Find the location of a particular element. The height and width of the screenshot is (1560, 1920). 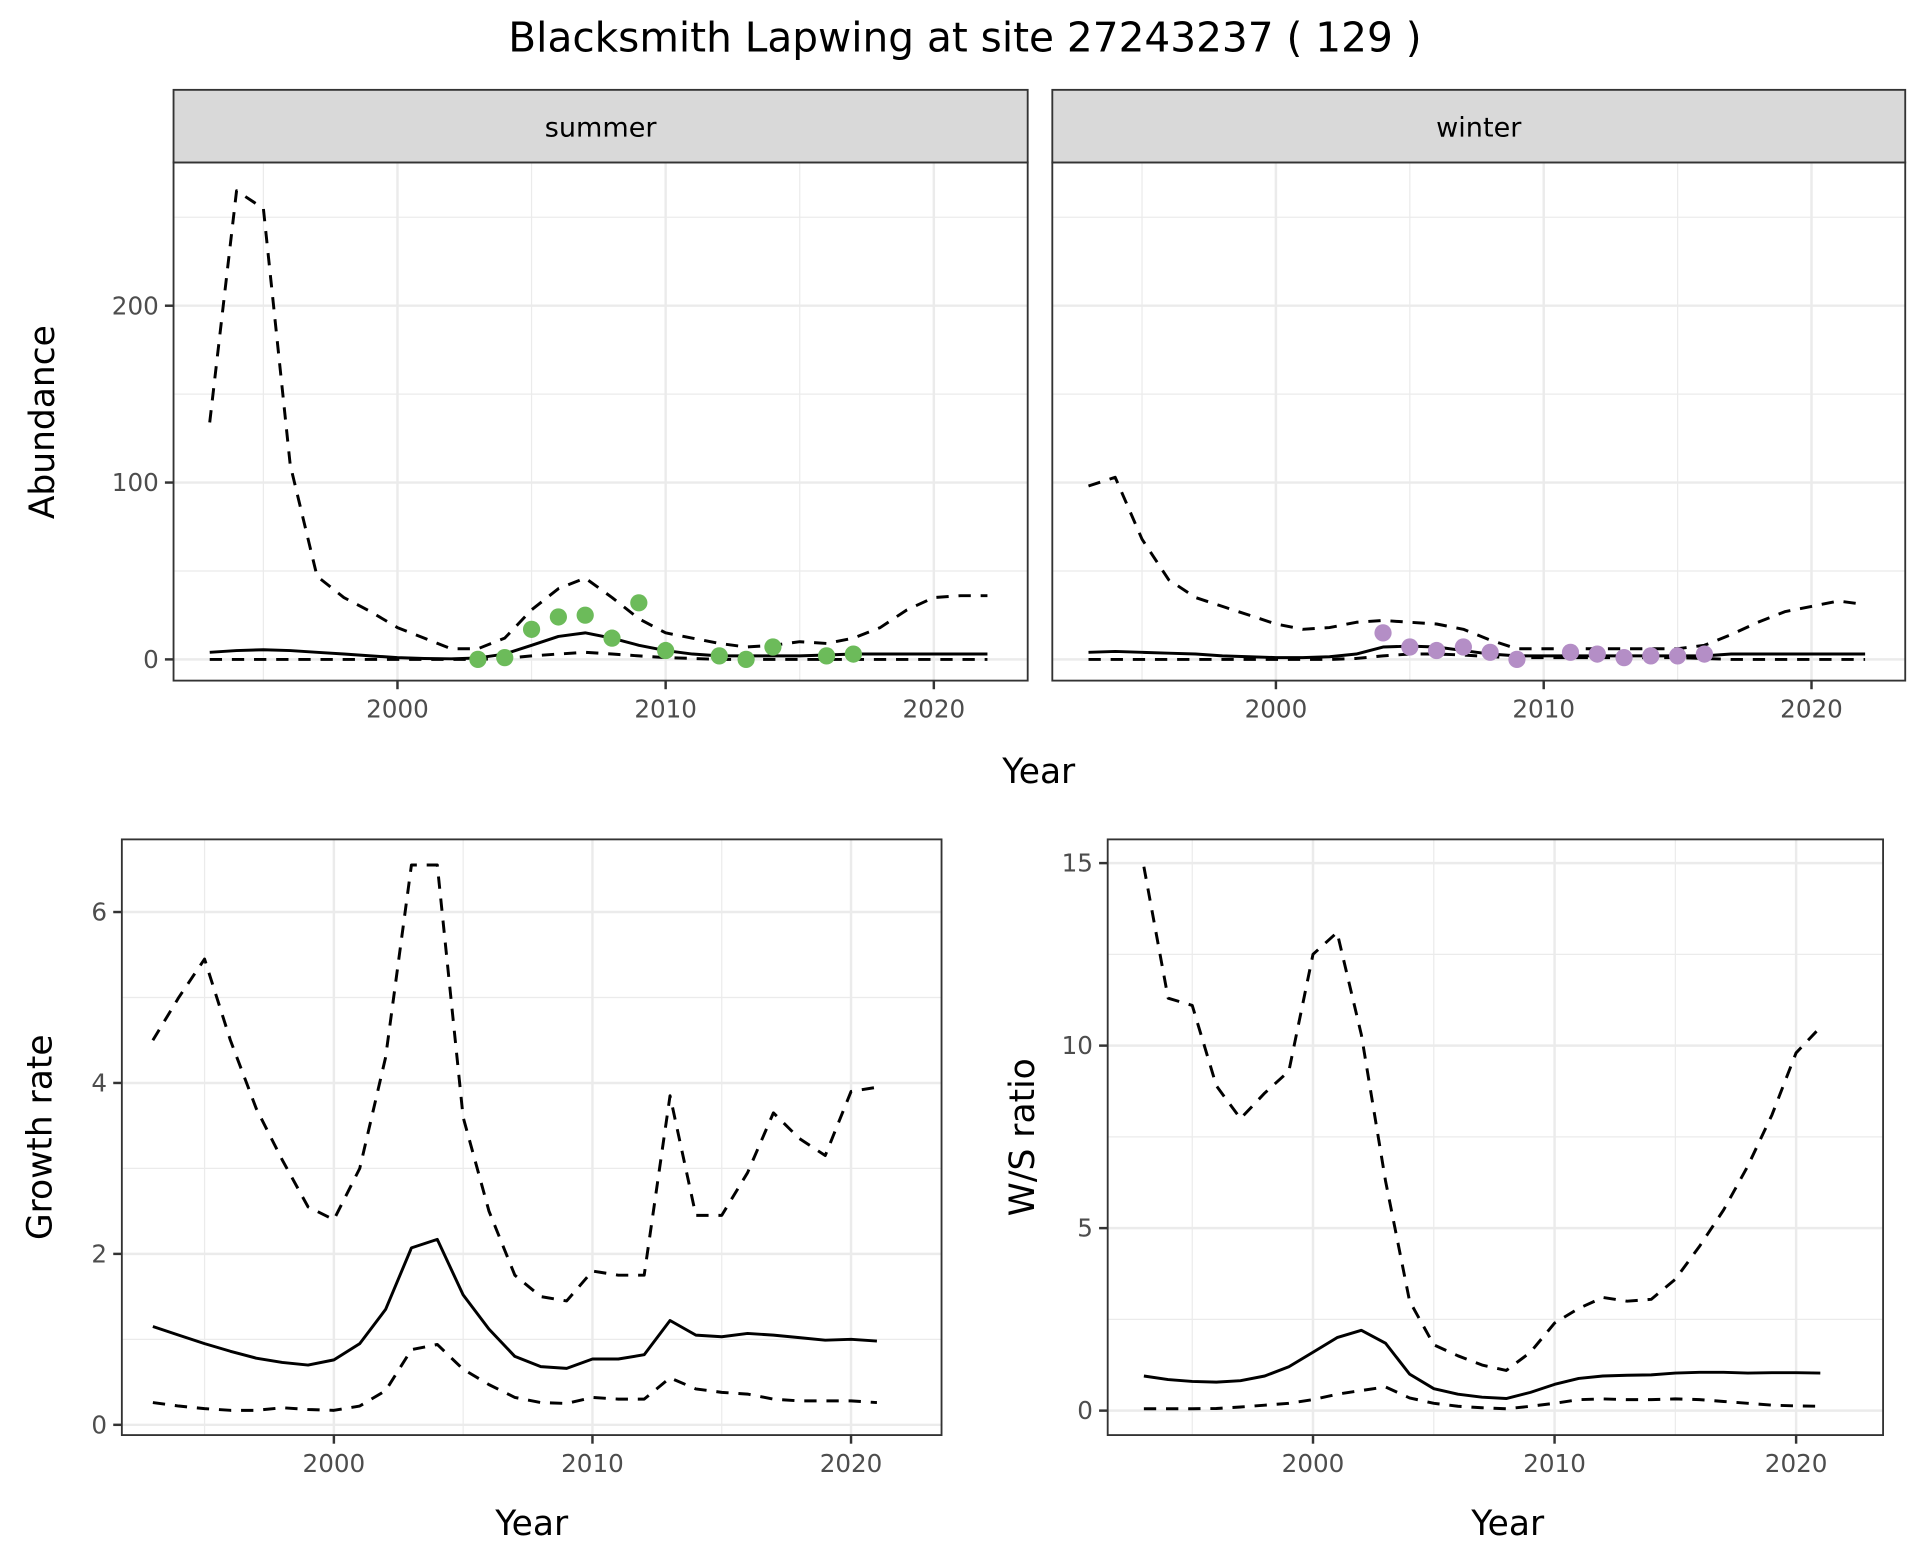

y-tick-label: 100 is located at coordinates (135, 482).